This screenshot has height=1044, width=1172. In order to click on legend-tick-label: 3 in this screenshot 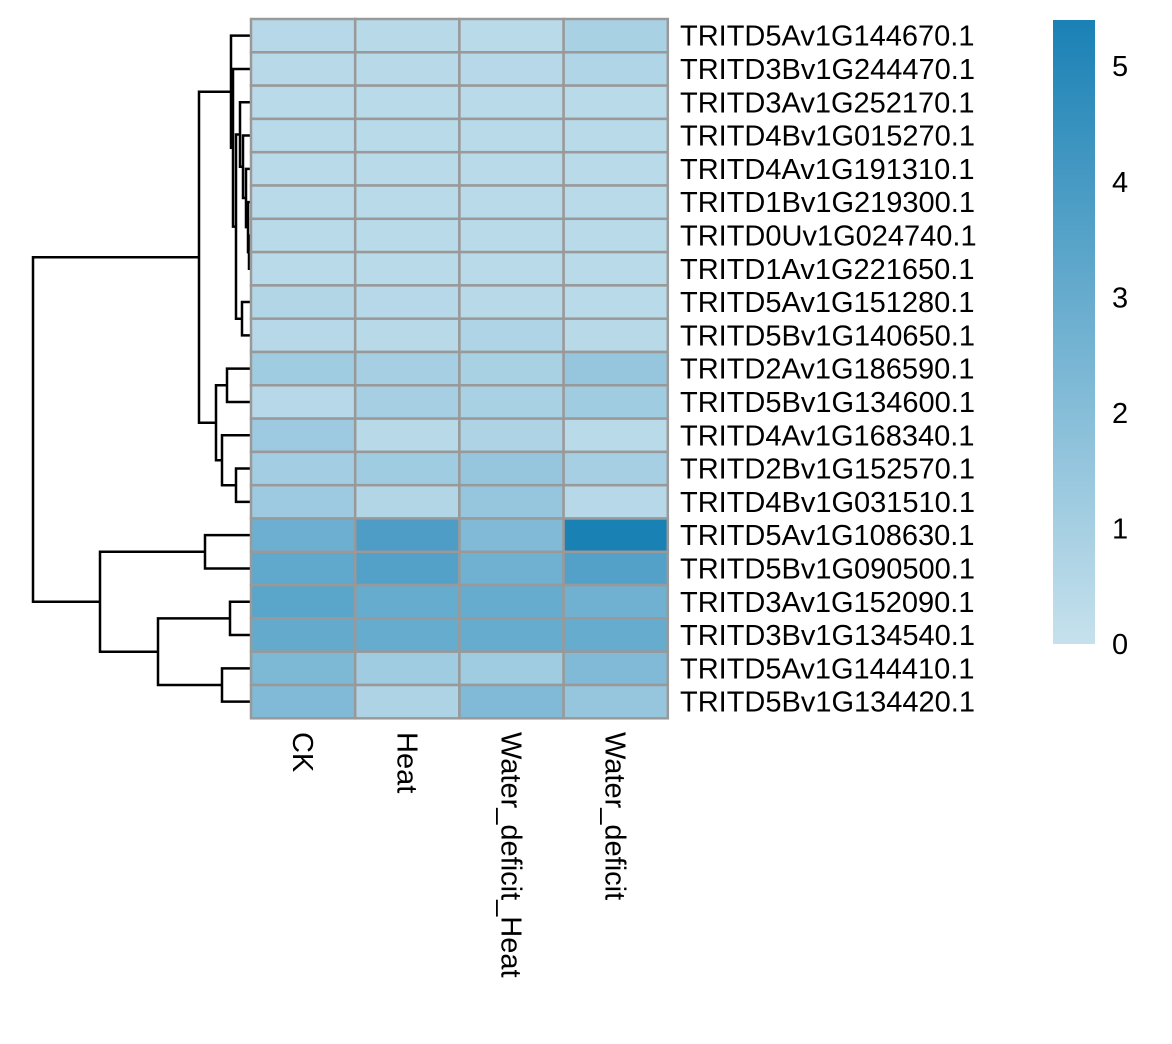, I will do `click(1120, 298)`.